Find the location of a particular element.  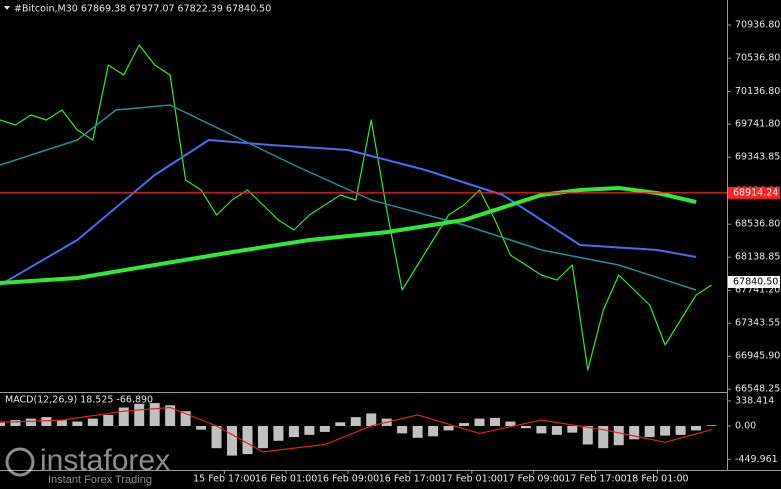

y-tick-label: 68138.85 is located at coordinates (757, 257).